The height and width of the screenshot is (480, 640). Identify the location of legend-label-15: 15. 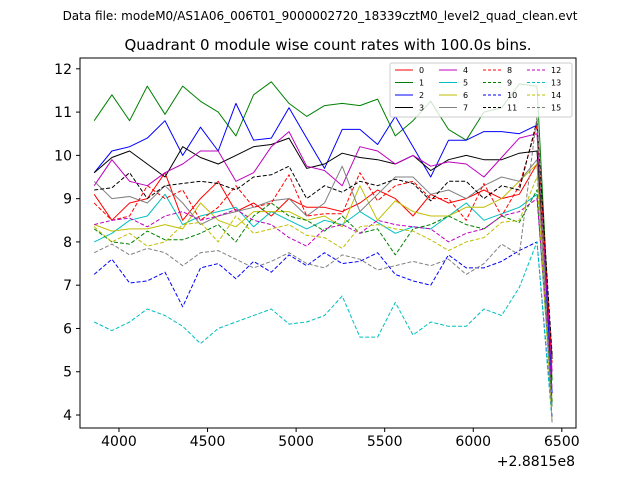
(556, 108).